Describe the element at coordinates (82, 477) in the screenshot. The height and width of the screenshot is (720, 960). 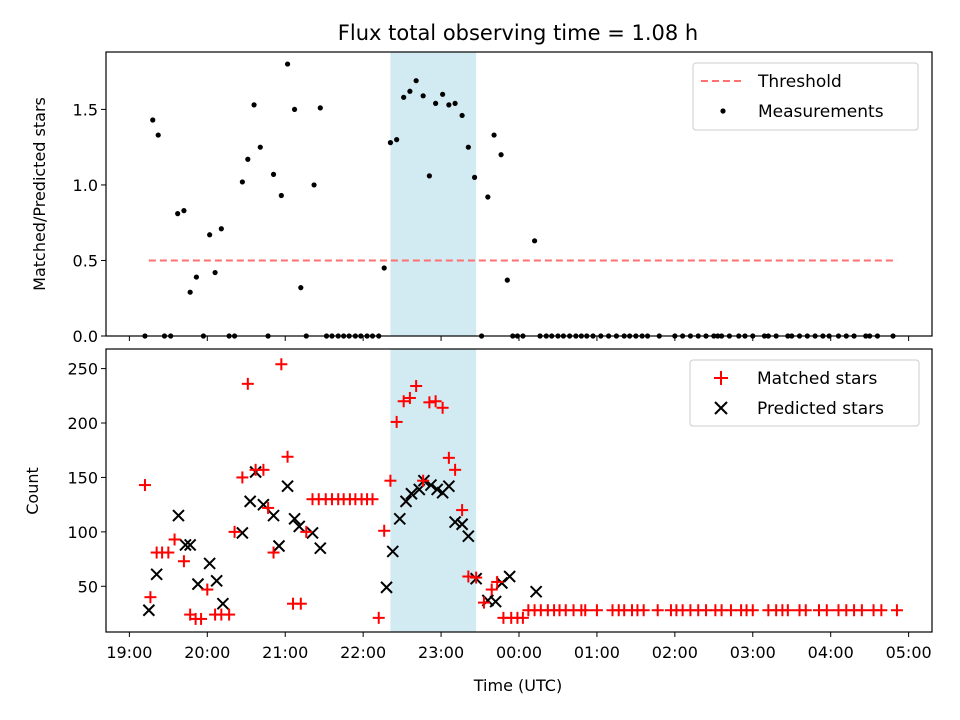
I see `bottom-ytick-label: 150` at that location.